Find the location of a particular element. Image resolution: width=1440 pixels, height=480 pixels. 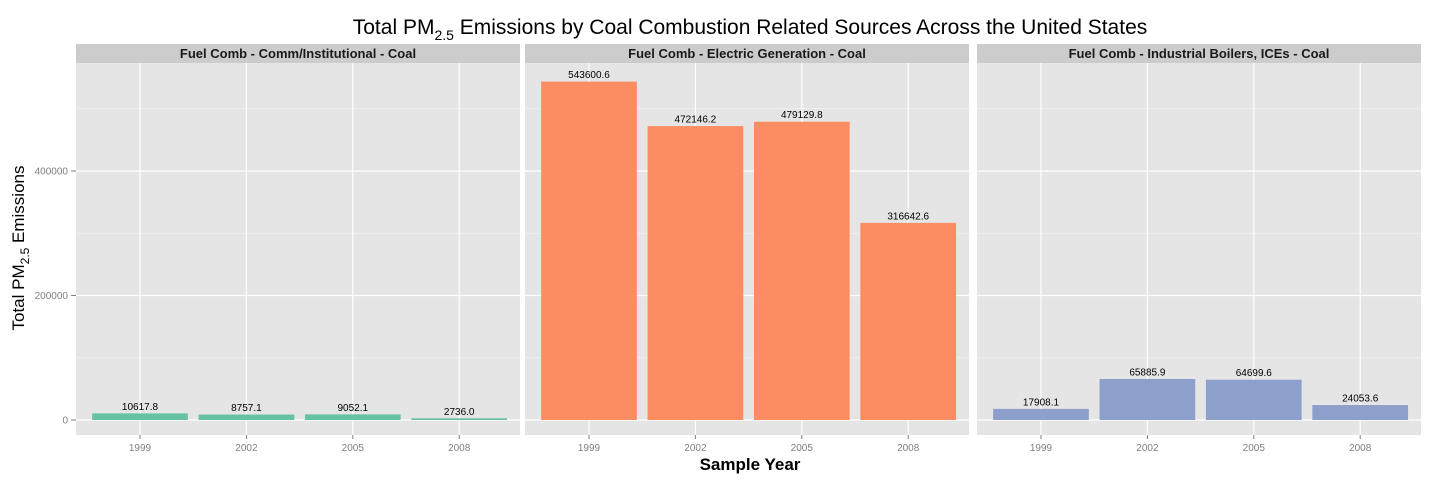

y-axis: 0 200000 400000 is located at coordinates (55, 297).